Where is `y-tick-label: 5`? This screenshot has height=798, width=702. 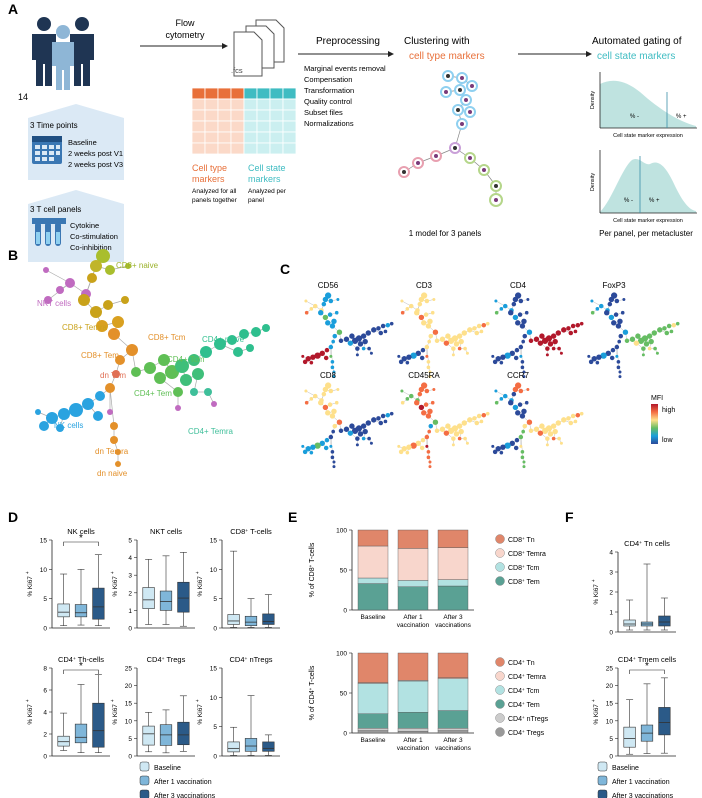
y-tick-label: 5 is located at coordinates (215, 599).